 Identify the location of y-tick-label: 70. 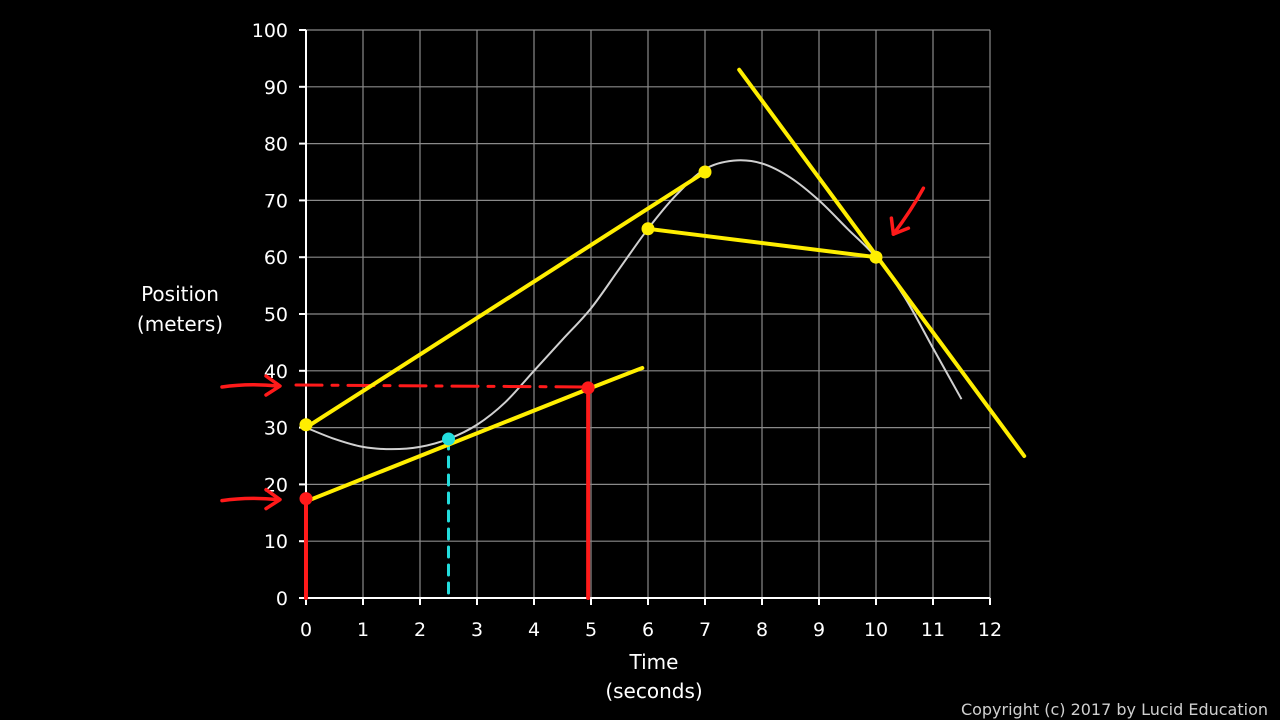
(276, 201).